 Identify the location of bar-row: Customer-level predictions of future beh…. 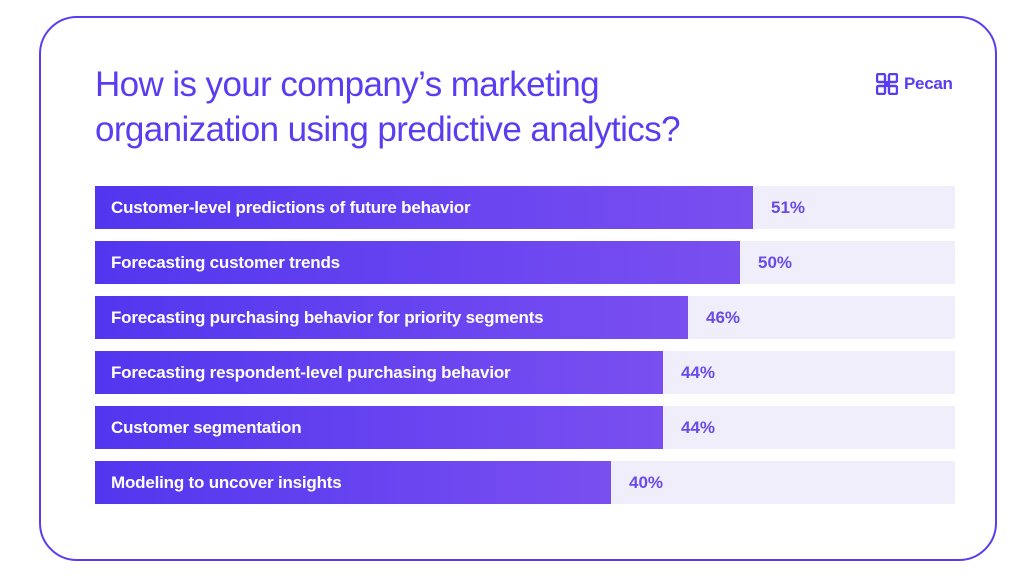
(525, 207).